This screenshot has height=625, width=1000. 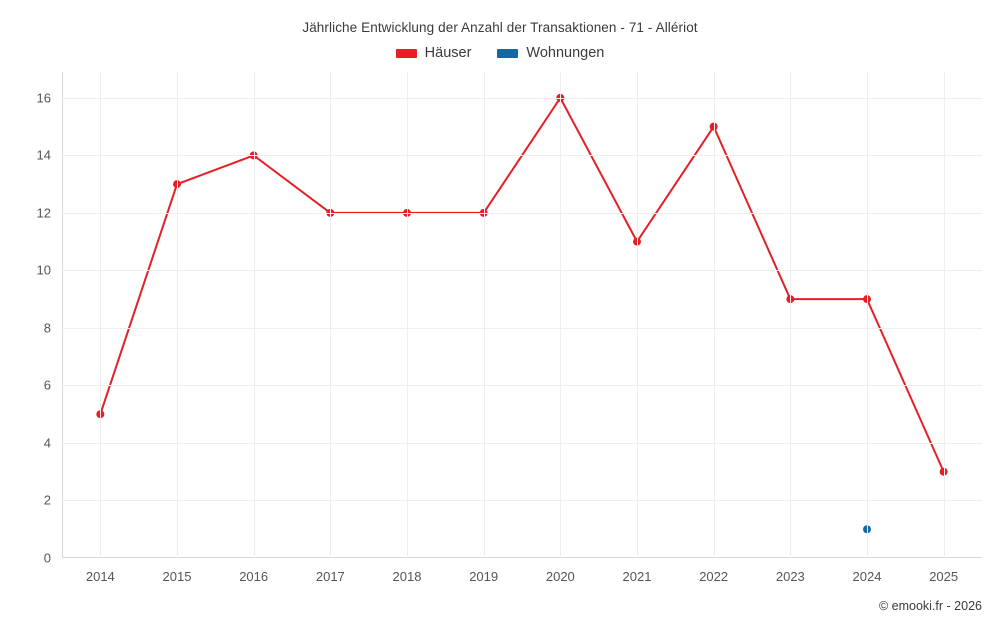 I want to click on y-axis-tick-label: 16, so click(x=43, y=98).